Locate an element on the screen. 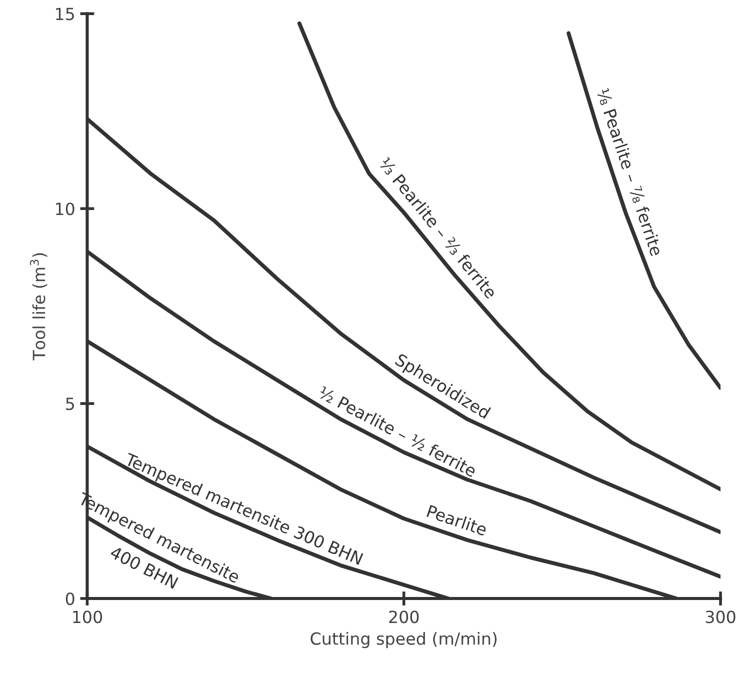 The height and width of the screenshot is (684, 739). y-tick-label: 0 is located at coordinates (70, 599).